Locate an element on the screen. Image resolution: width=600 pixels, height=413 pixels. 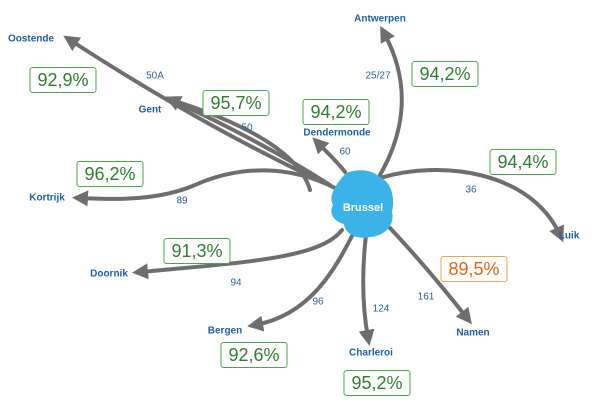
route-line-namen is located at coordinates (430, 275).